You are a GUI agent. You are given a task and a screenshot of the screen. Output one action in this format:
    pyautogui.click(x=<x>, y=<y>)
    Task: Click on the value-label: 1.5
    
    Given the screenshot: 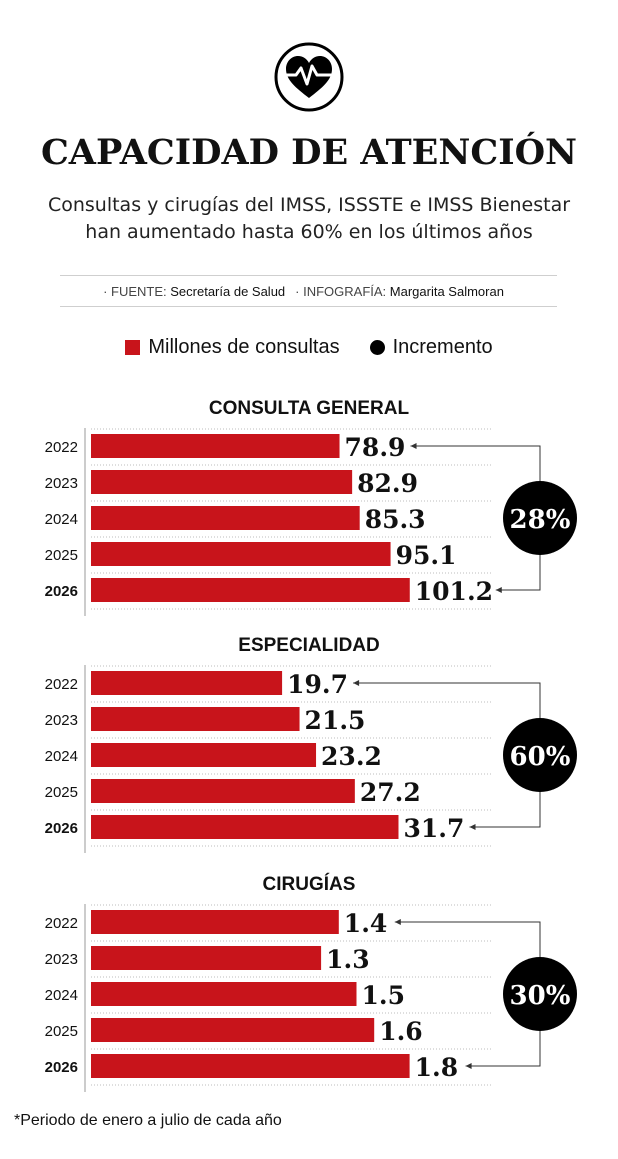 What is the action you would take?
    pyautogui.click(x=384, y=995)
    